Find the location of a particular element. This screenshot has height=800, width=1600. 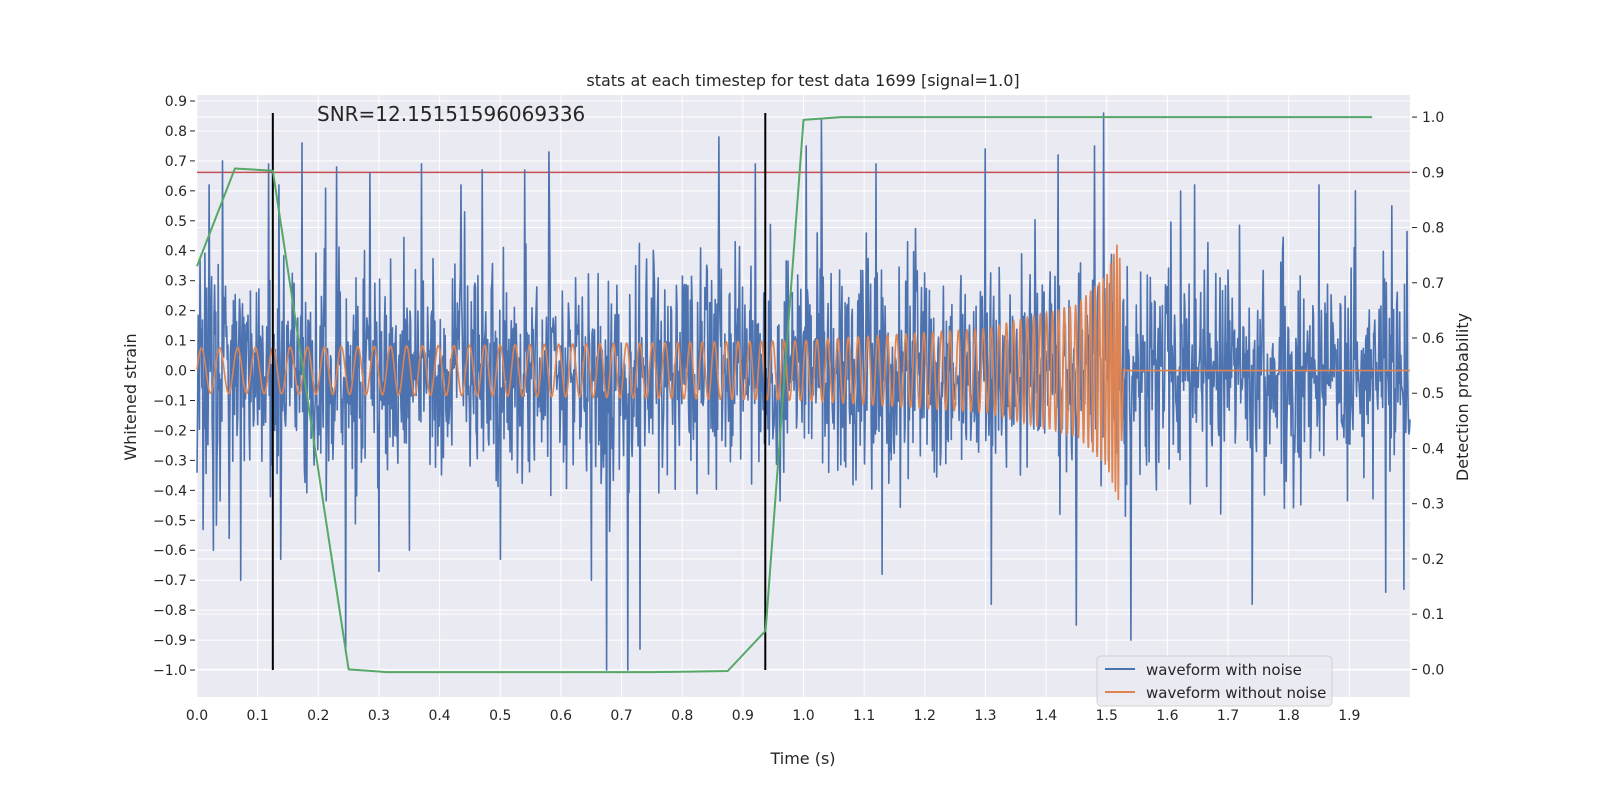

y2-tick-label: 0.9 is located at coordinates (1433, 173).